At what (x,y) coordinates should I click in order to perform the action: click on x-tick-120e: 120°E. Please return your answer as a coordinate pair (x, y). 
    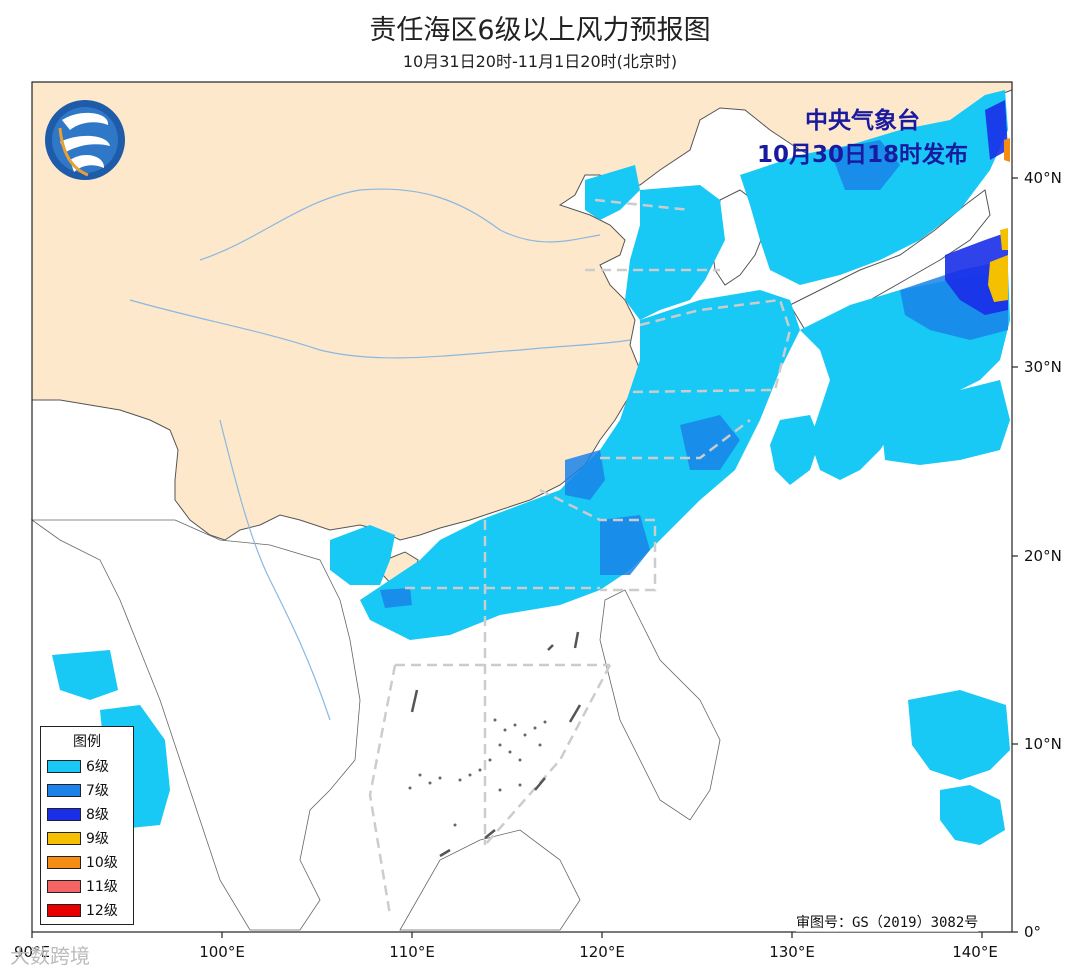
    Looking at the image, I should click on (602, 952).